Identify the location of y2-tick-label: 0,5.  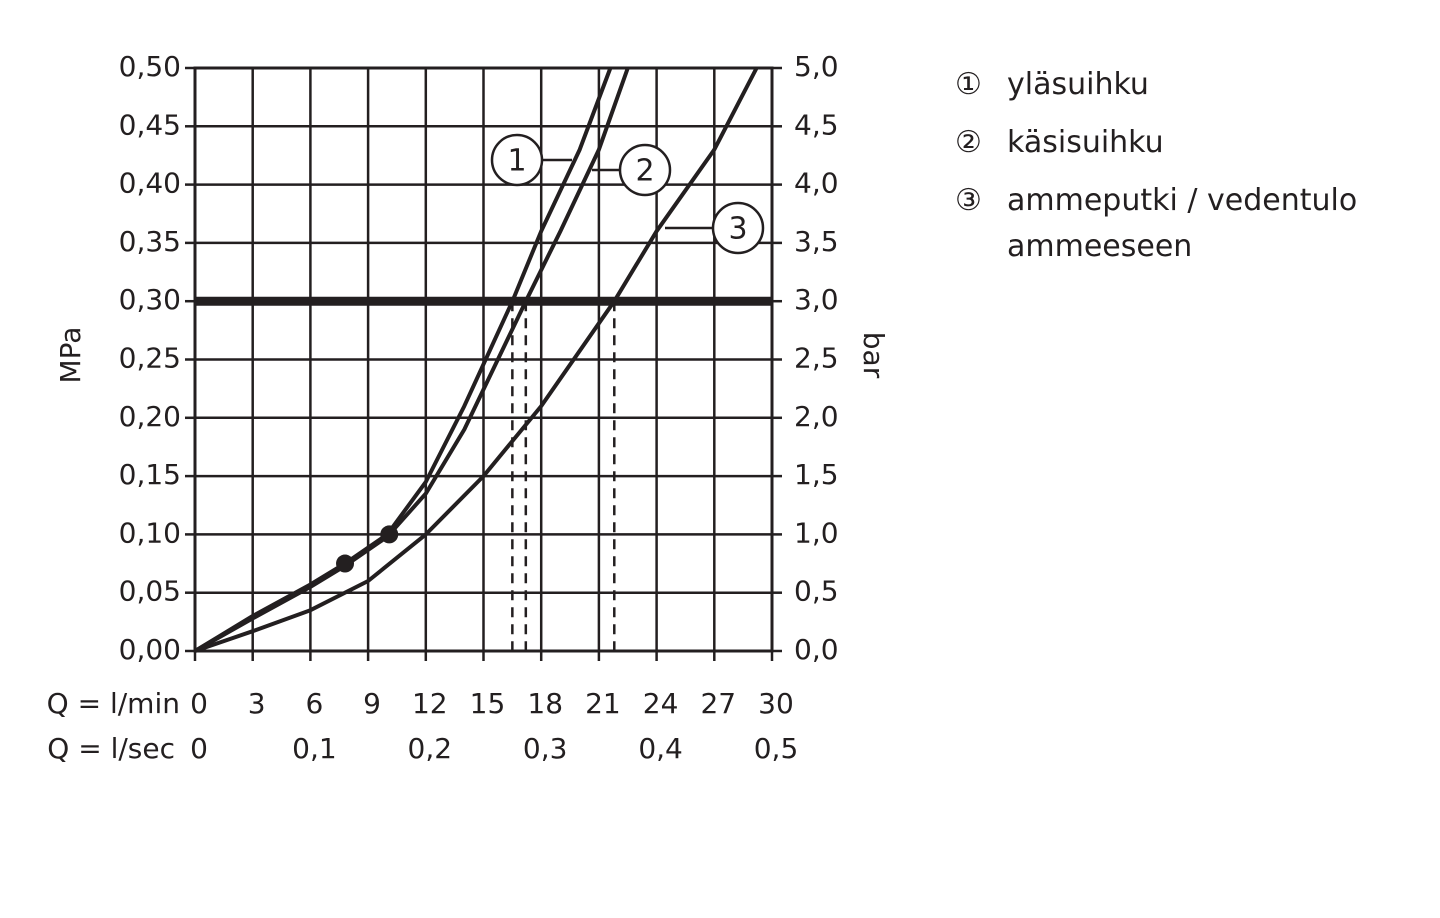
(816, 591).